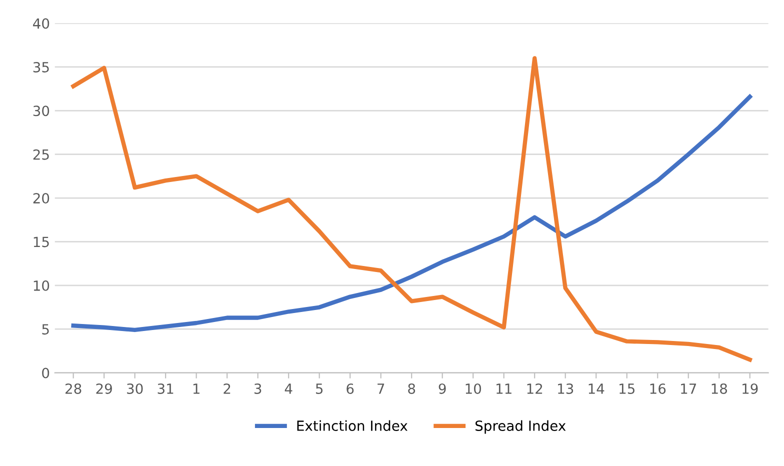 Image resolution: width=784 pixels, height=466 pixels. I want to click on x-tick-label: 7, so click(381, 389).